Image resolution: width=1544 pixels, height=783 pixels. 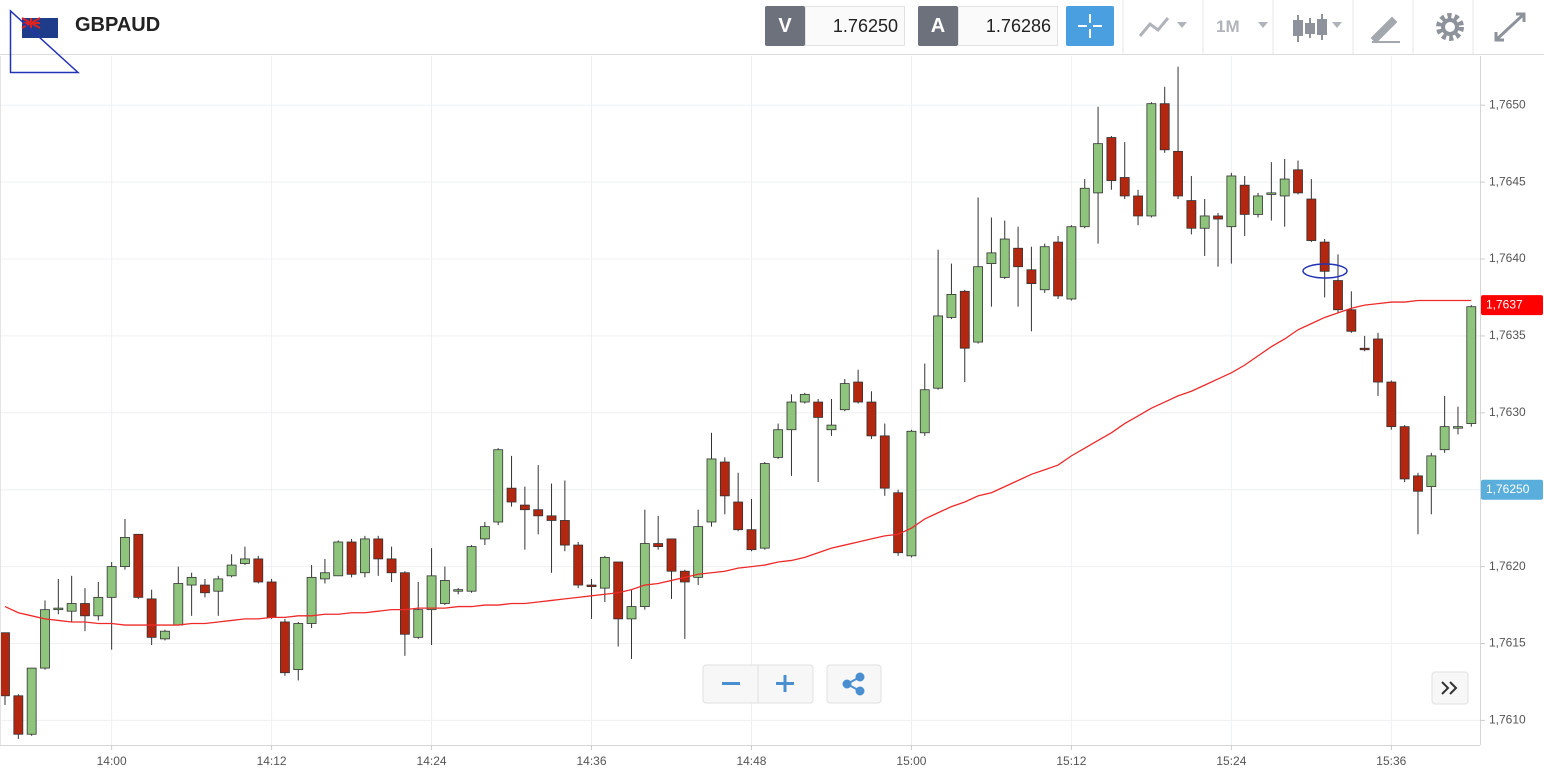 I want to click on separators, so click(x=1298, y=27).